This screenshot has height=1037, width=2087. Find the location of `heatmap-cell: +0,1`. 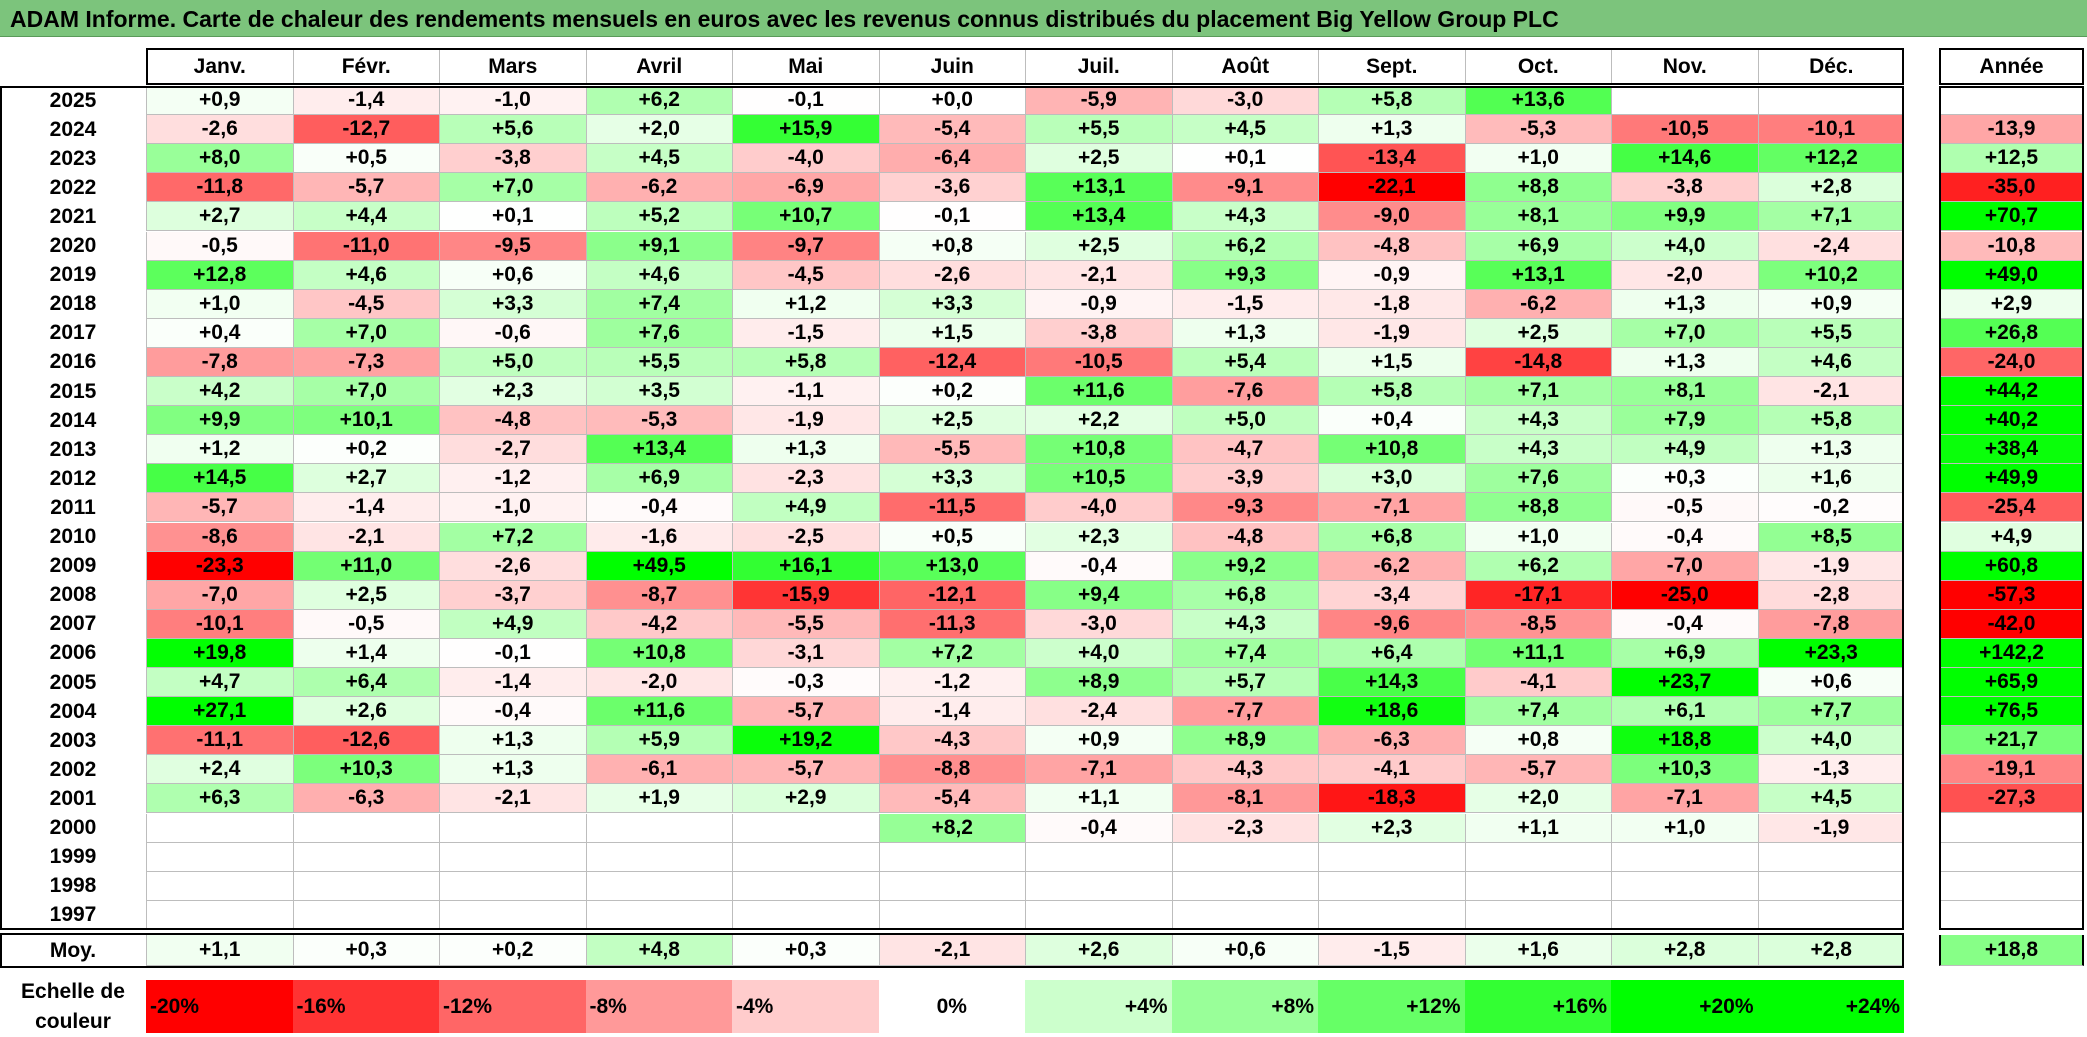

heatmap-cell: +0,1 is located at coordinates (512, 217).